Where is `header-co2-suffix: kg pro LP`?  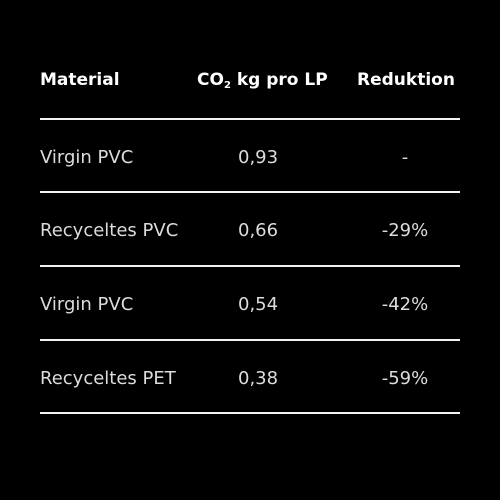 header-co2-suffix: kg pro LP is located at coordinates (279, 80).